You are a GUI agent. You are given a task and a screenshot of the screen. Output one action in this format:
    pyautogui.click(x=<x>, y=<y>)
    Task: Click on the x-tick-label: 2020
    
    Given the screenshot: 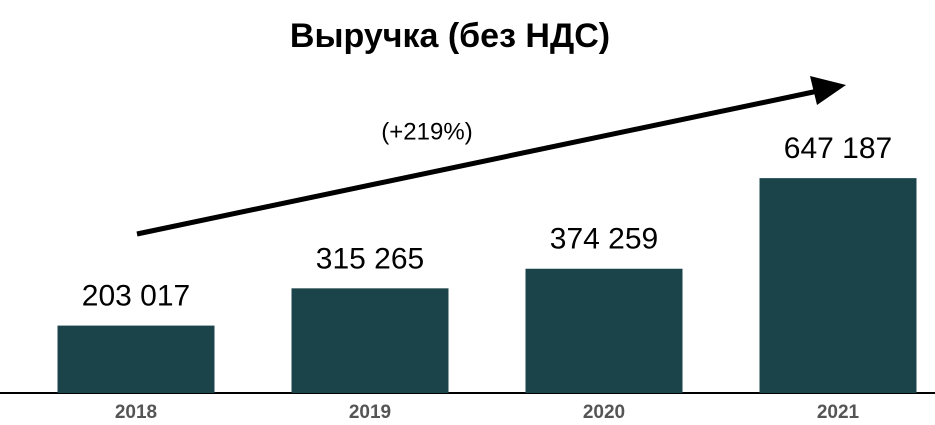 What is the action you would take?
    pyautogui.click(x=604, y=412)
    